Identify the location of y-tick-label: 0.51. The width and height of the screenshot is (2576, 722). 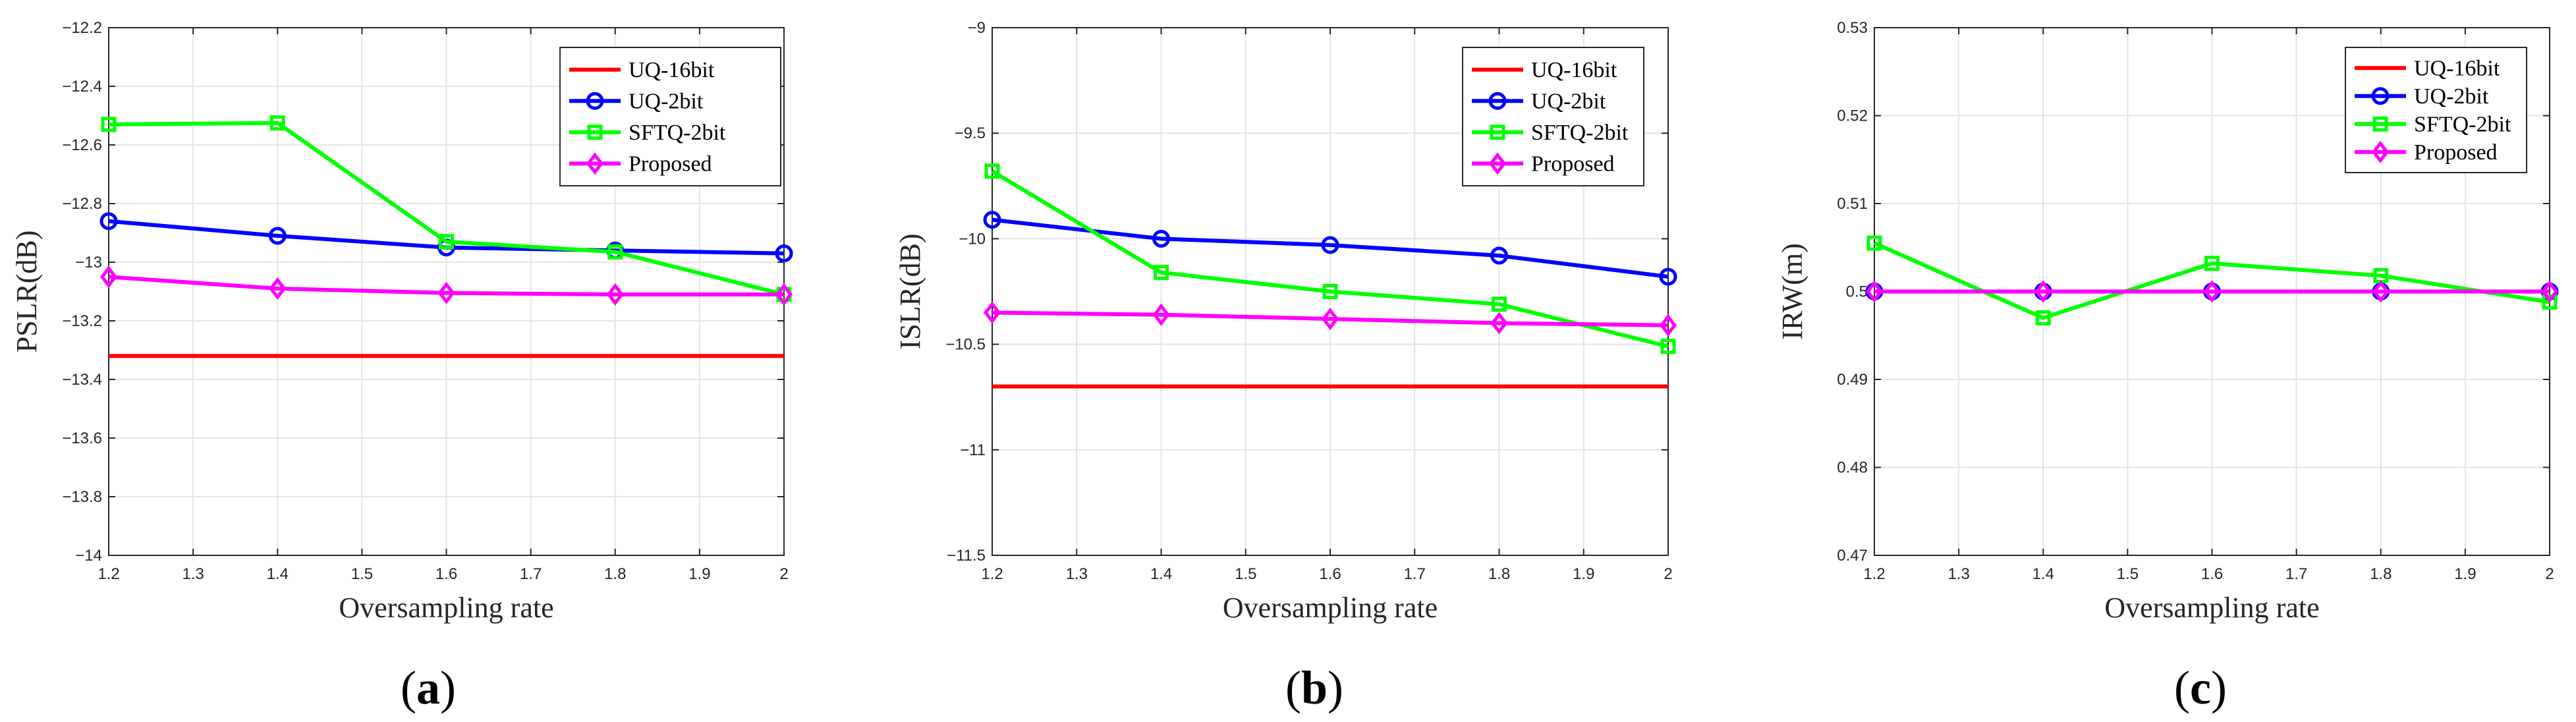
(1852, 204).